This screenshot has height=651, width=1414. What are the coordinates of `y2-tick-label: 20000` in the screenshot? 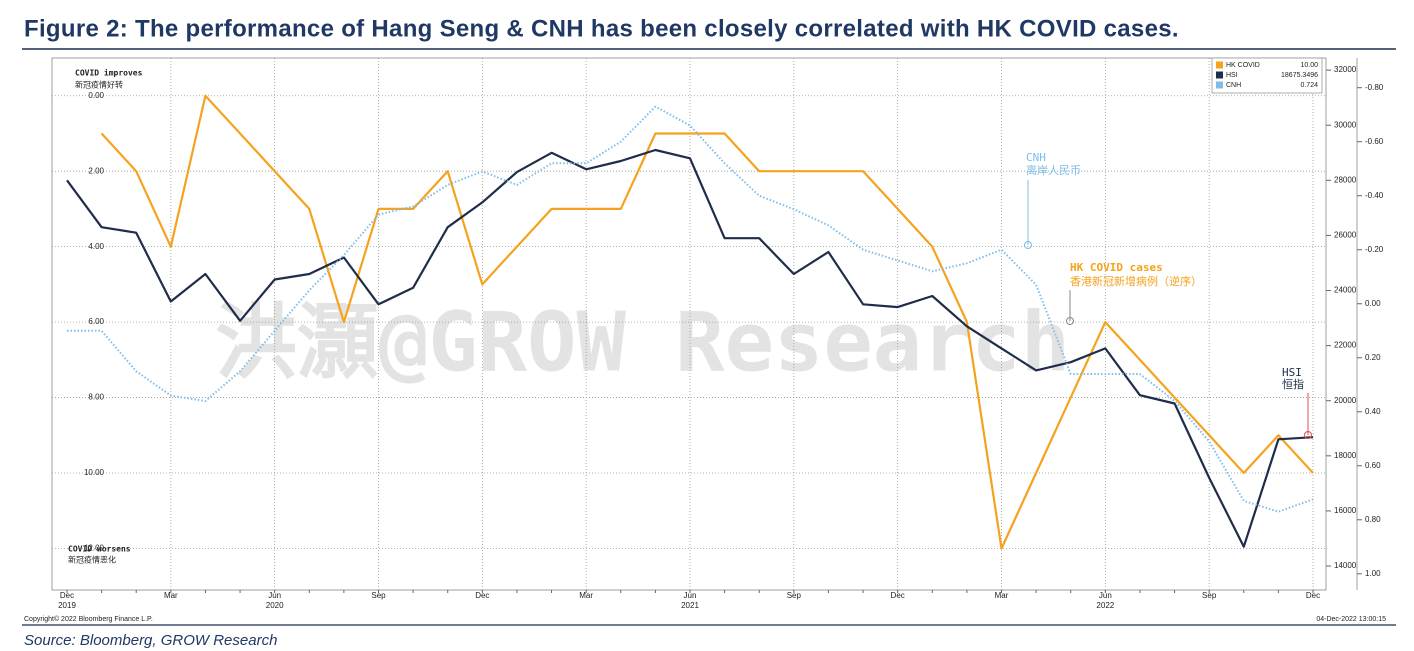 It's located at (1345, 400).